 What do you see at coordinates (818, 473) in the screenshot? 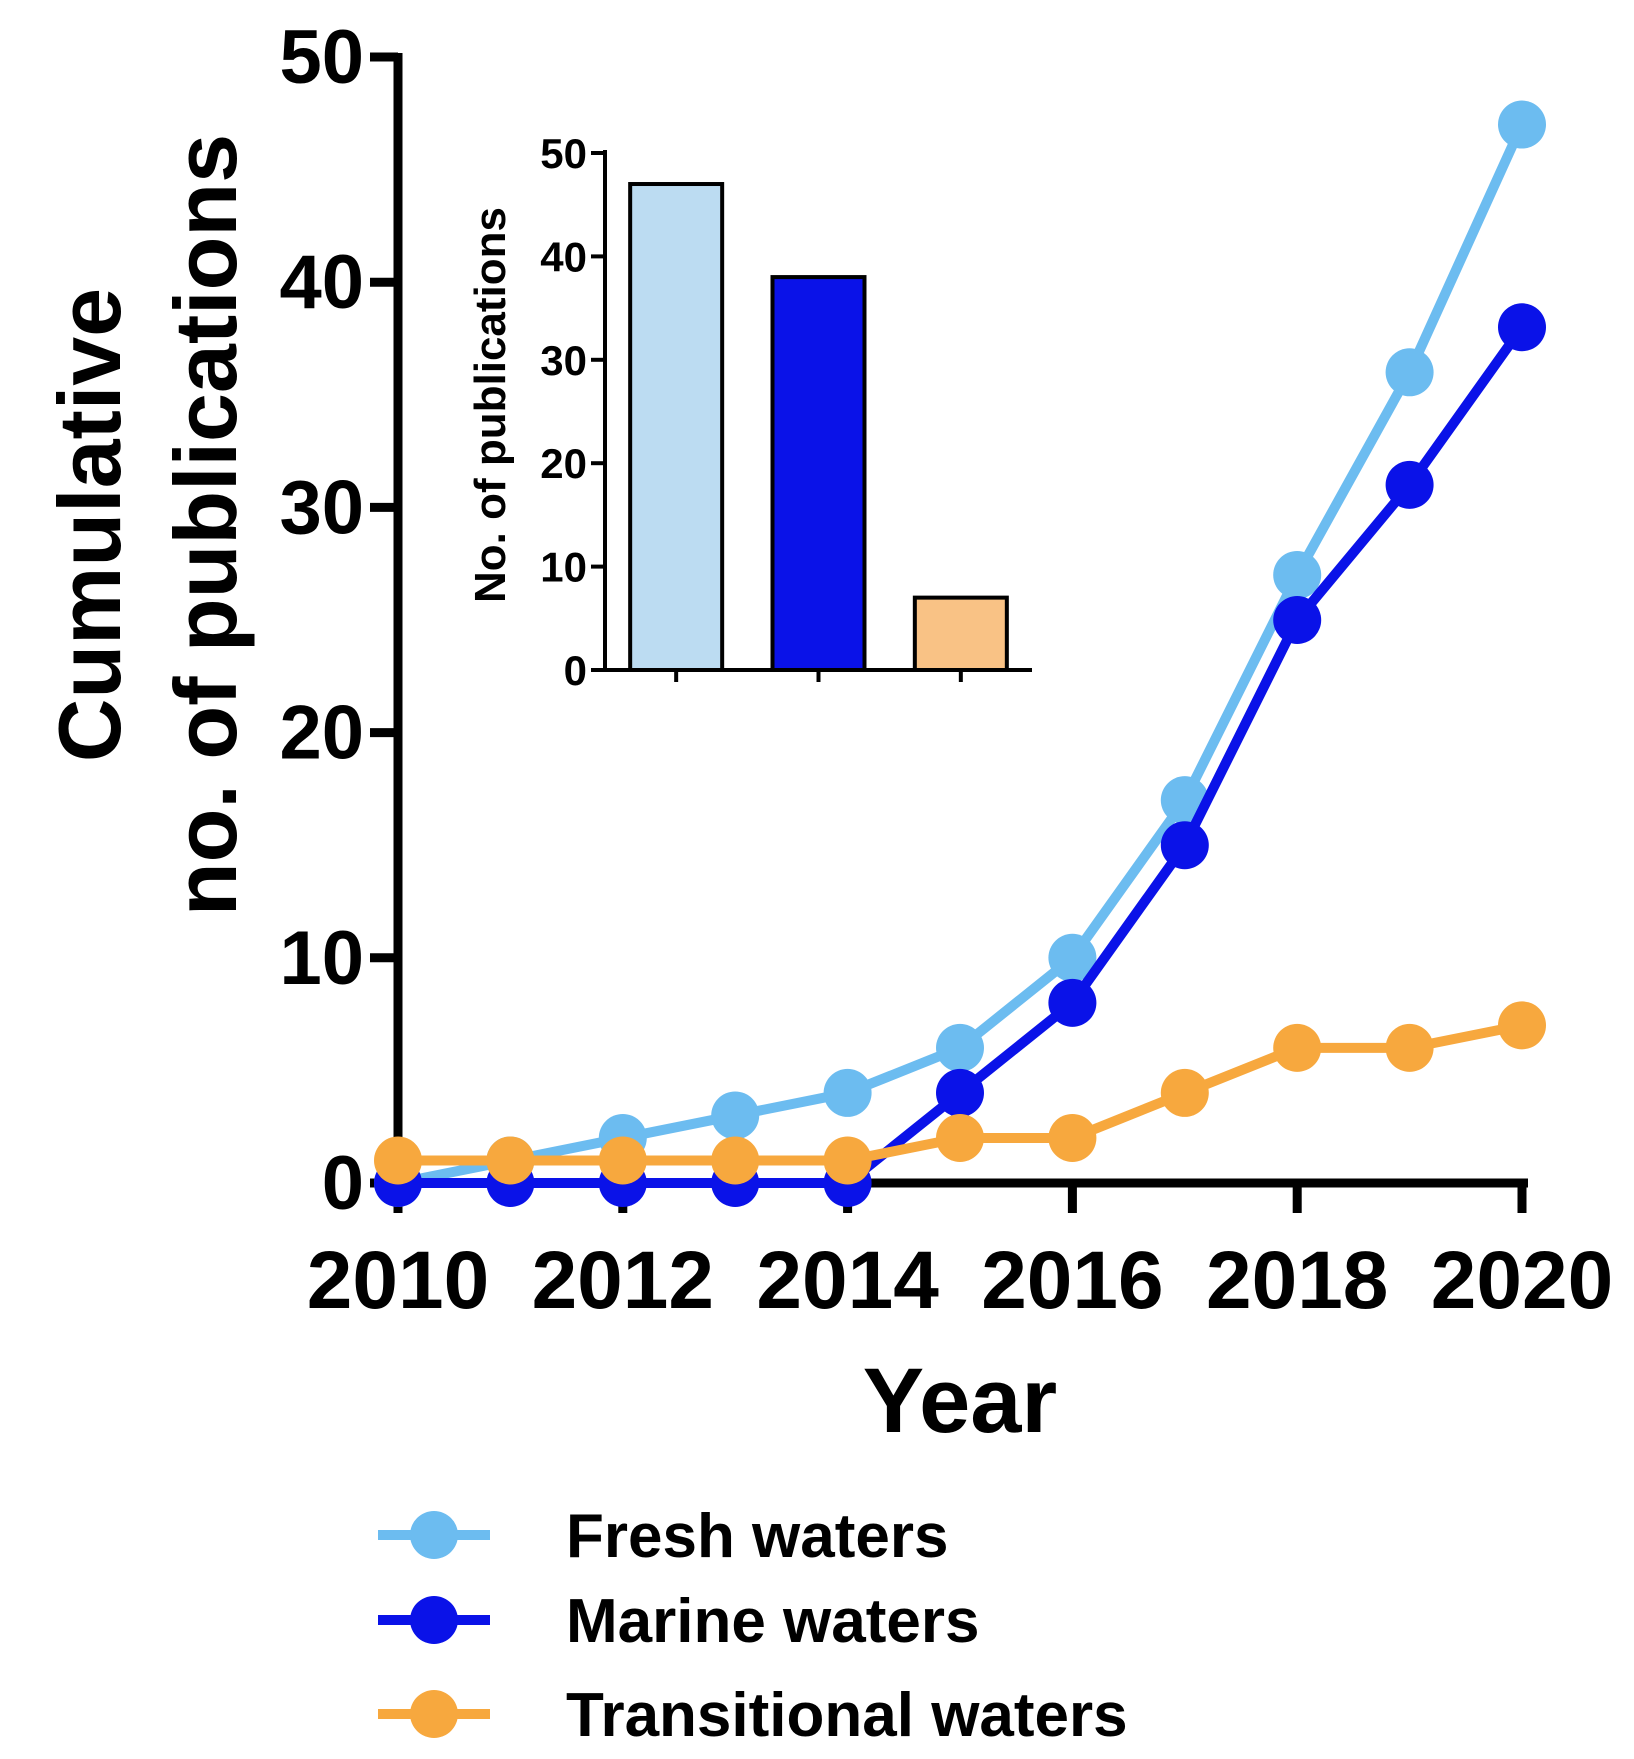
I see `inset-bar-marine-waters` at bounding box center [818, 473].